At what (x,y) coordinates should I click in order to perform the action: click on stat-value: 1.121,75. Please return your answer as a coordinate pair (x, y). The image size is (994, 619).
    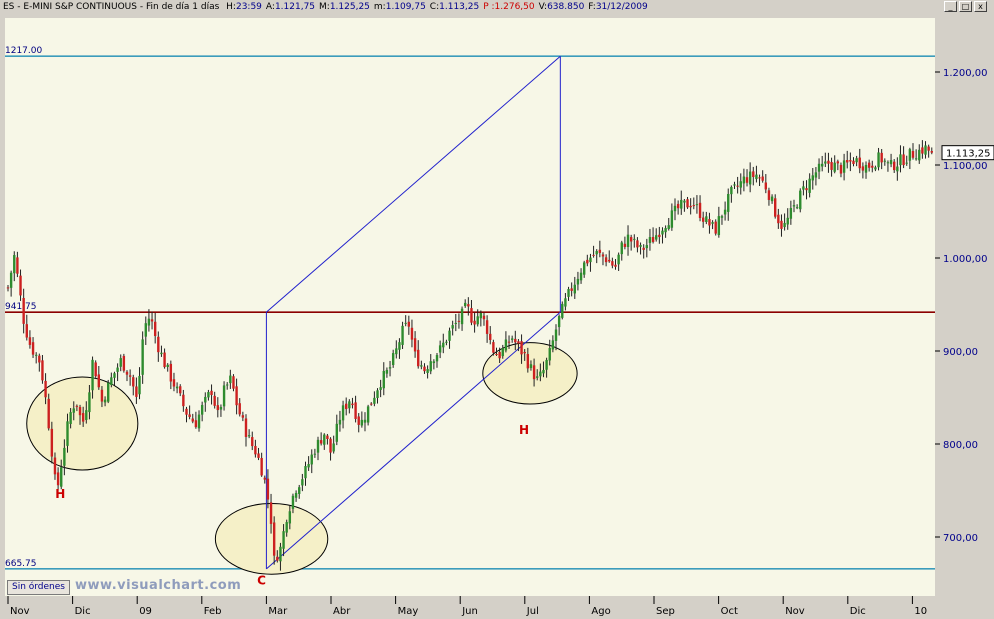
    Looking at the image, I should click on (295, 7).